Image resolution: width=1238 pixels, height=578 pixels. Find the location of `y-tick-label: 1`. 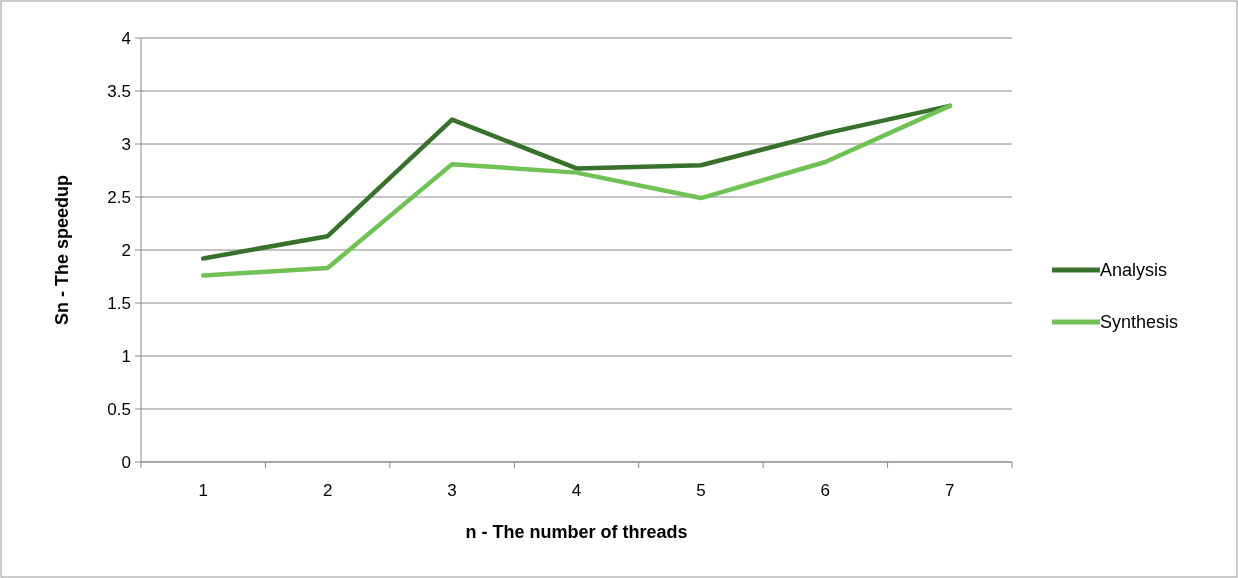

y-tick-label: 1 is located at coordinates (126, 356).